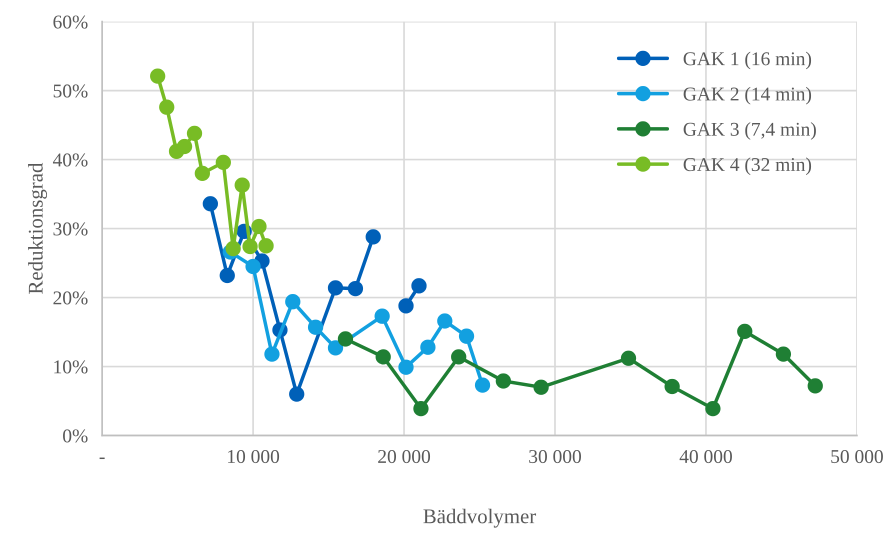 This screenshot has height=541, width=888. Describe the element at coordinates (70, 22) in the screenshot. I see `y-tick-label: 60%` at that location.